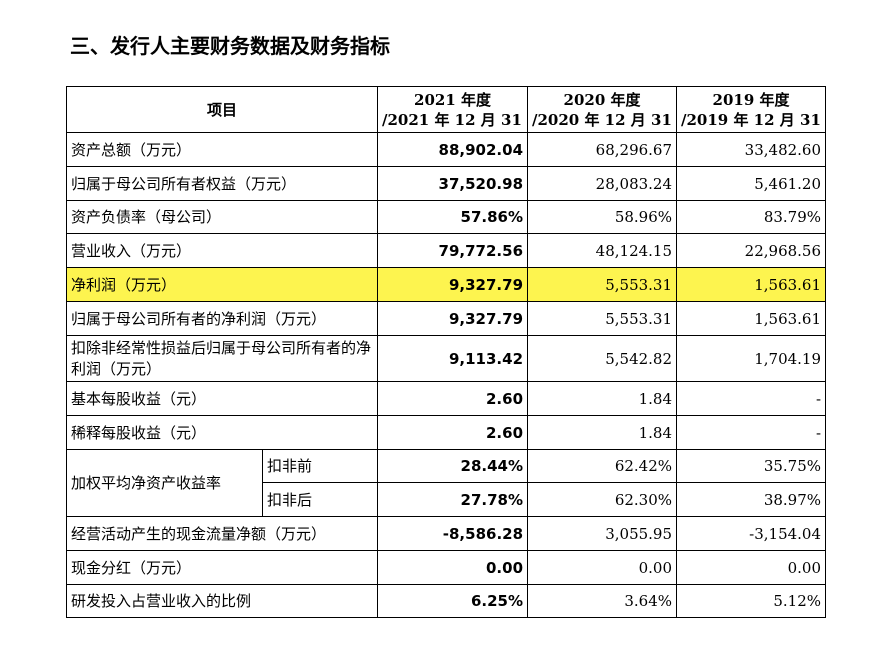  I want to click on row-label: 扣除非经常性损益后归属于母公司所有者的净利润（万元）, so click(222, 358).